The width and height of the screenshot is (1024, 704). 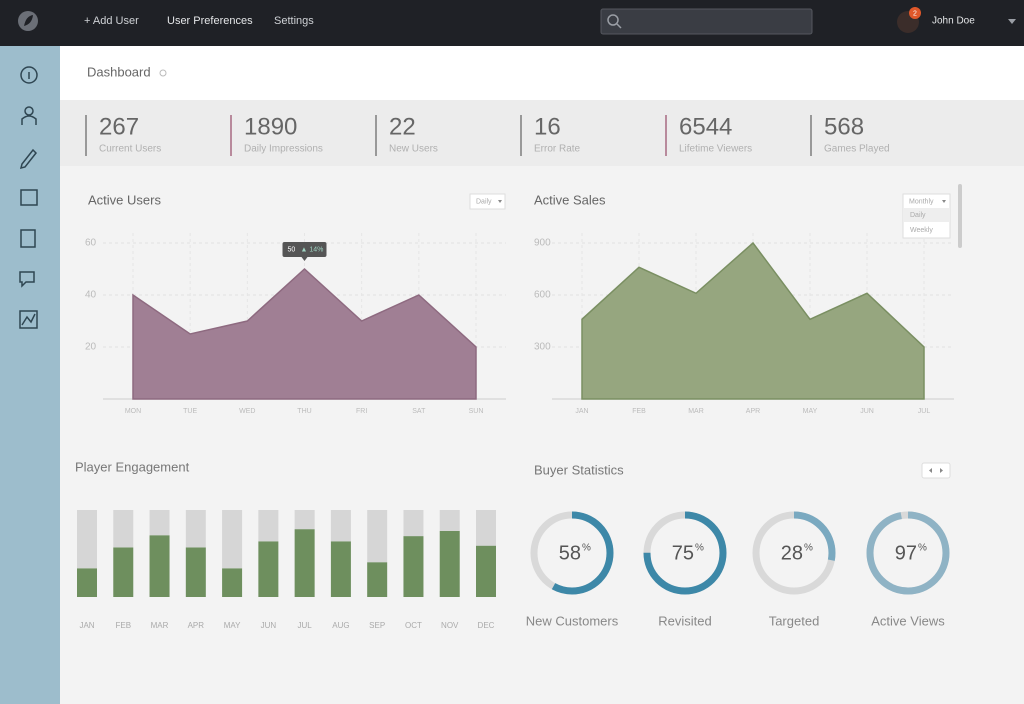 What do you see at coordinates (304, 249) in the screenshot?
I see `tooltip` at bounding box center [304, 249].